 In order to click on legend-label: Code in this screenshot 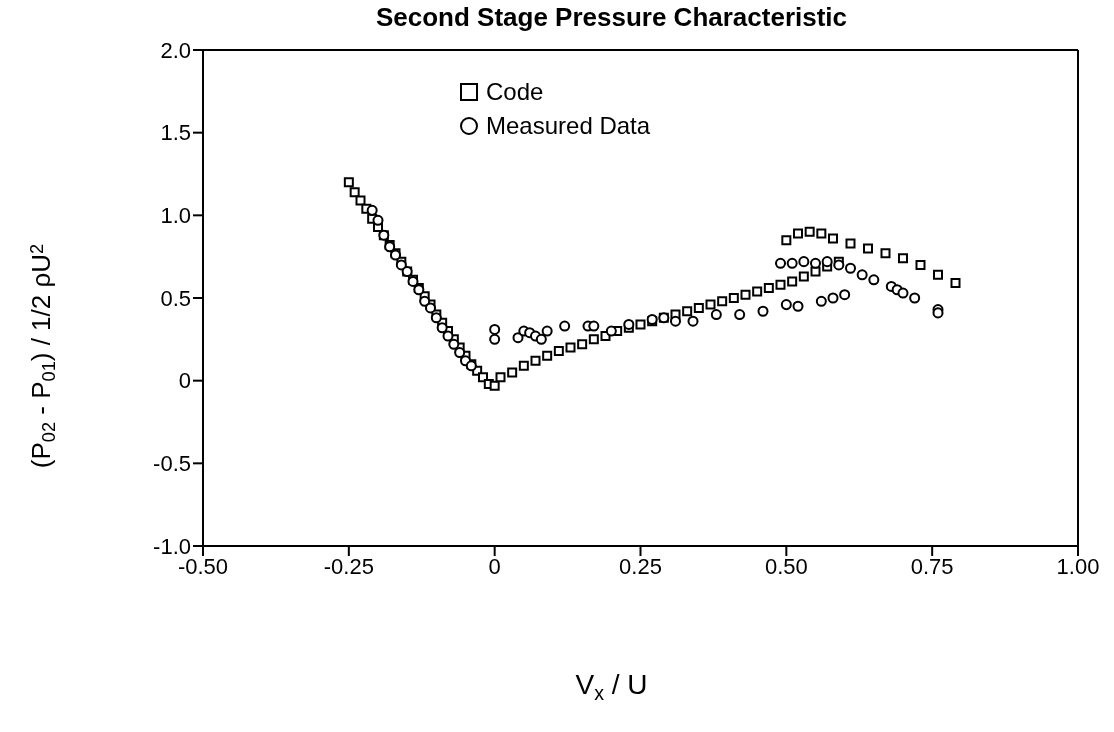, I will do `click(515, 92)`.